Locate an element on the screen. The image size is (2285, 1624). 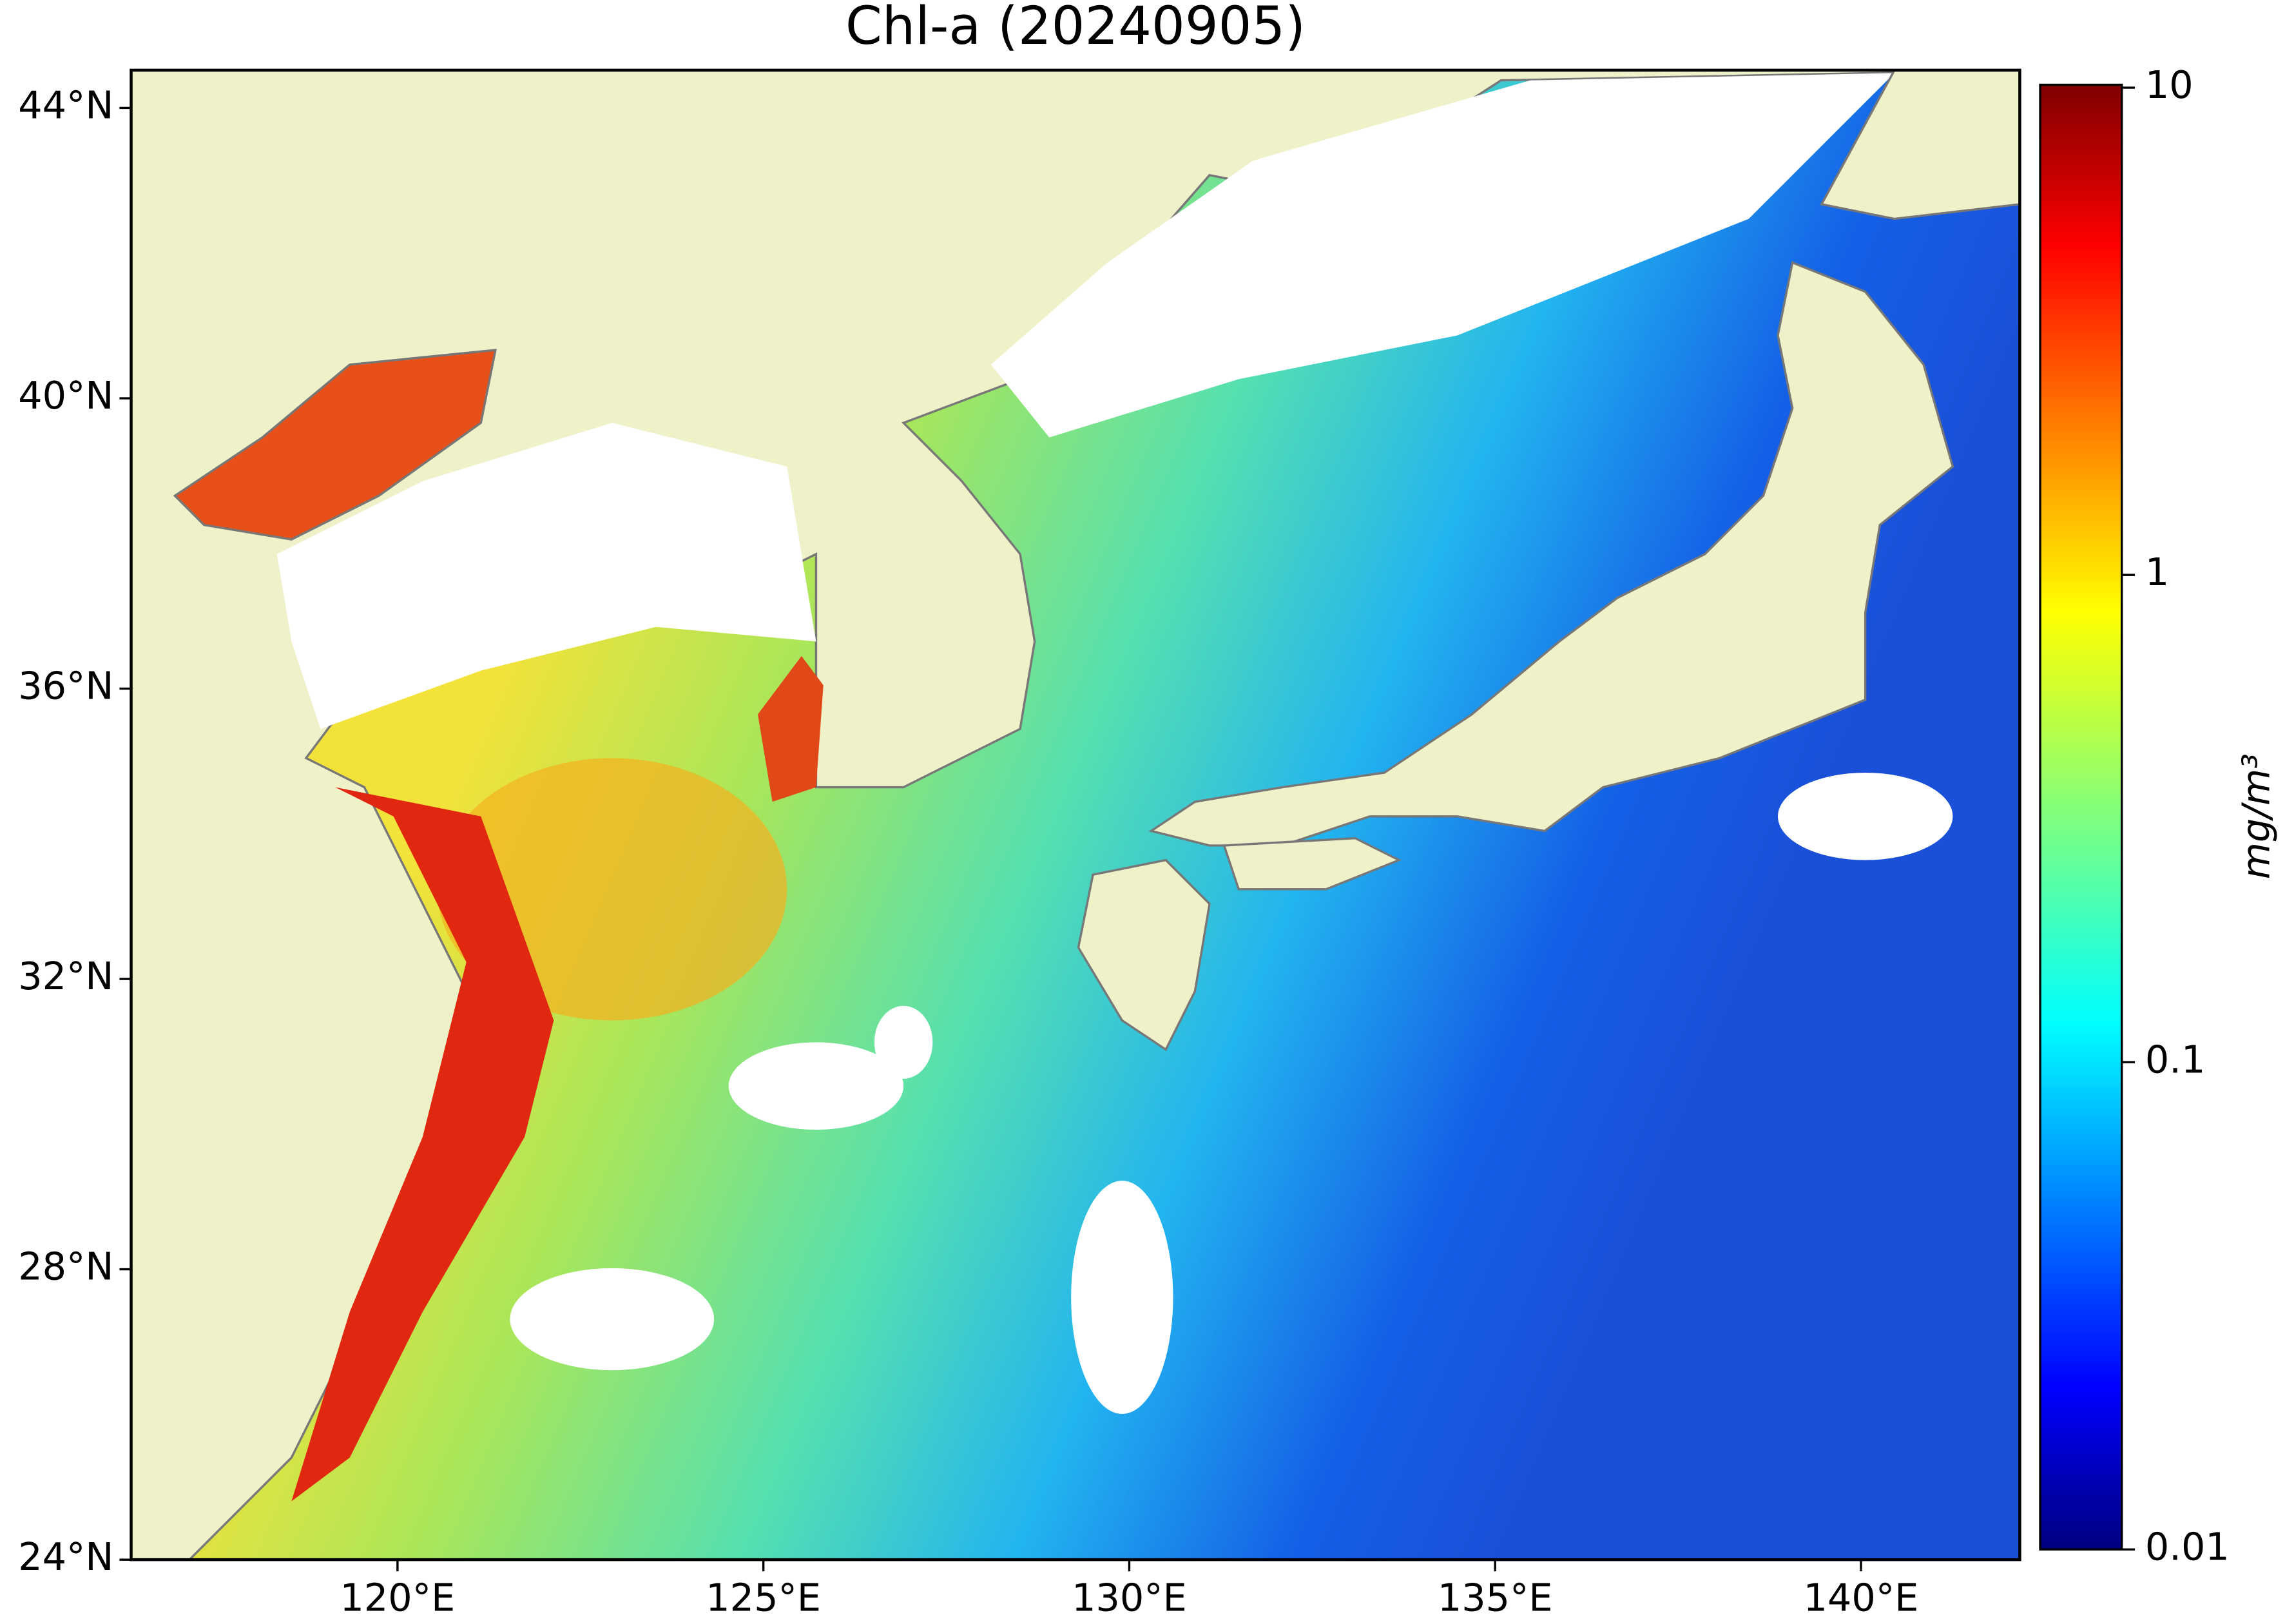
bohai-sea is located at coordinates (335, 445).